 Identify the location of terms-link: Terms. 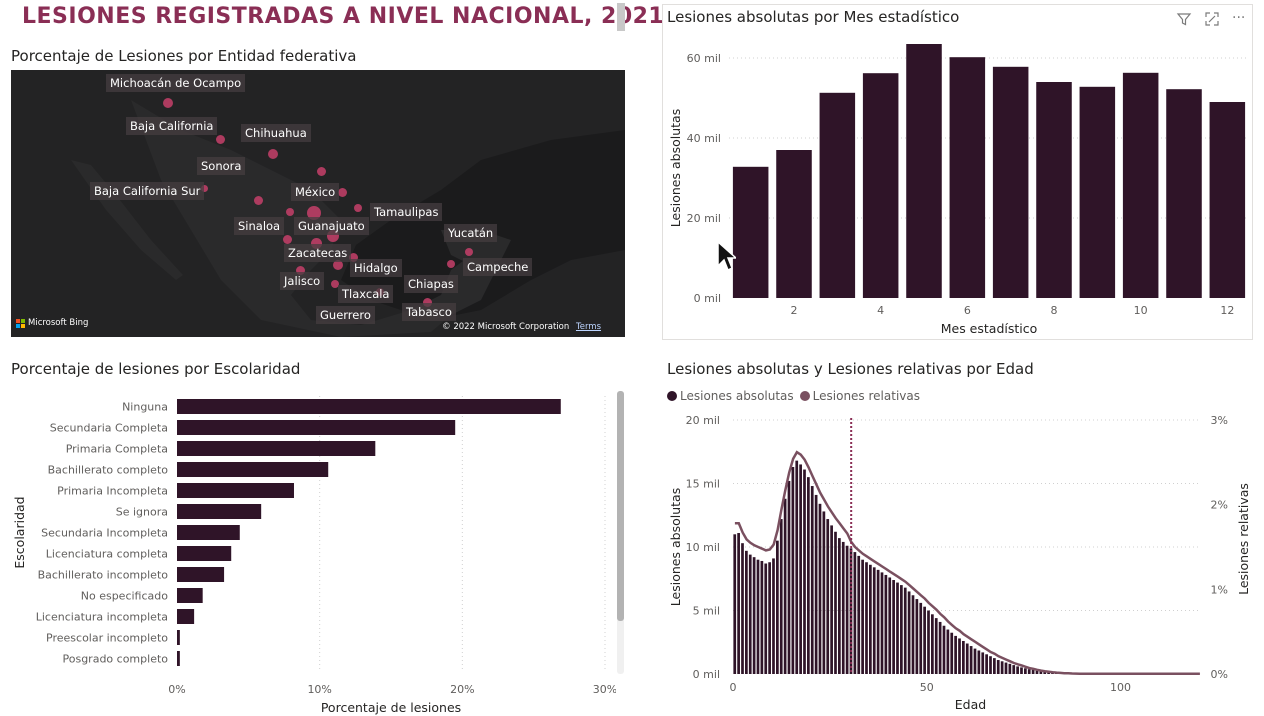
(588, 327).